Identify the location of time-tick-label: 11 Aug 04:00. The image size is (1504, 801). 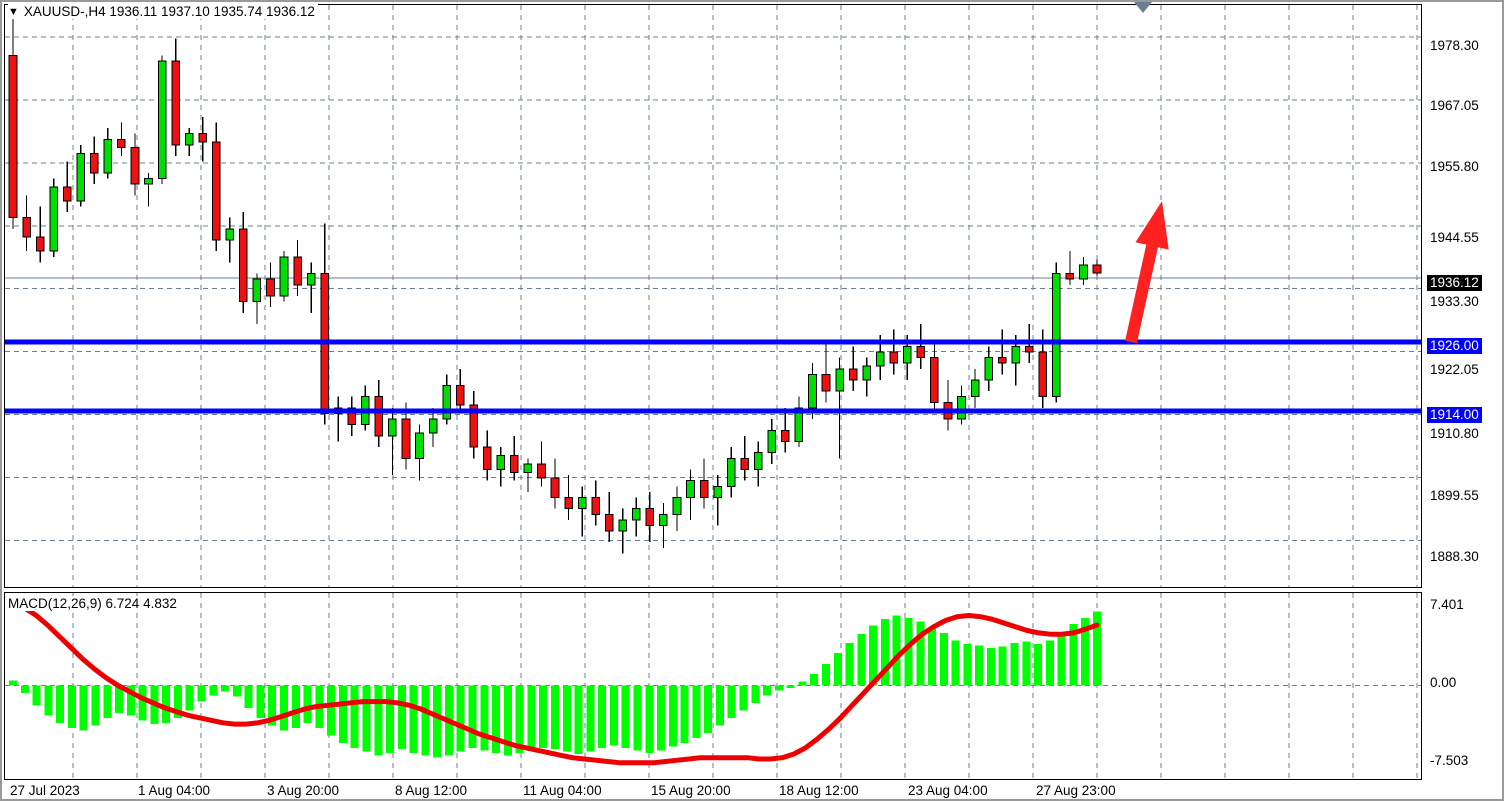
(562, 790).